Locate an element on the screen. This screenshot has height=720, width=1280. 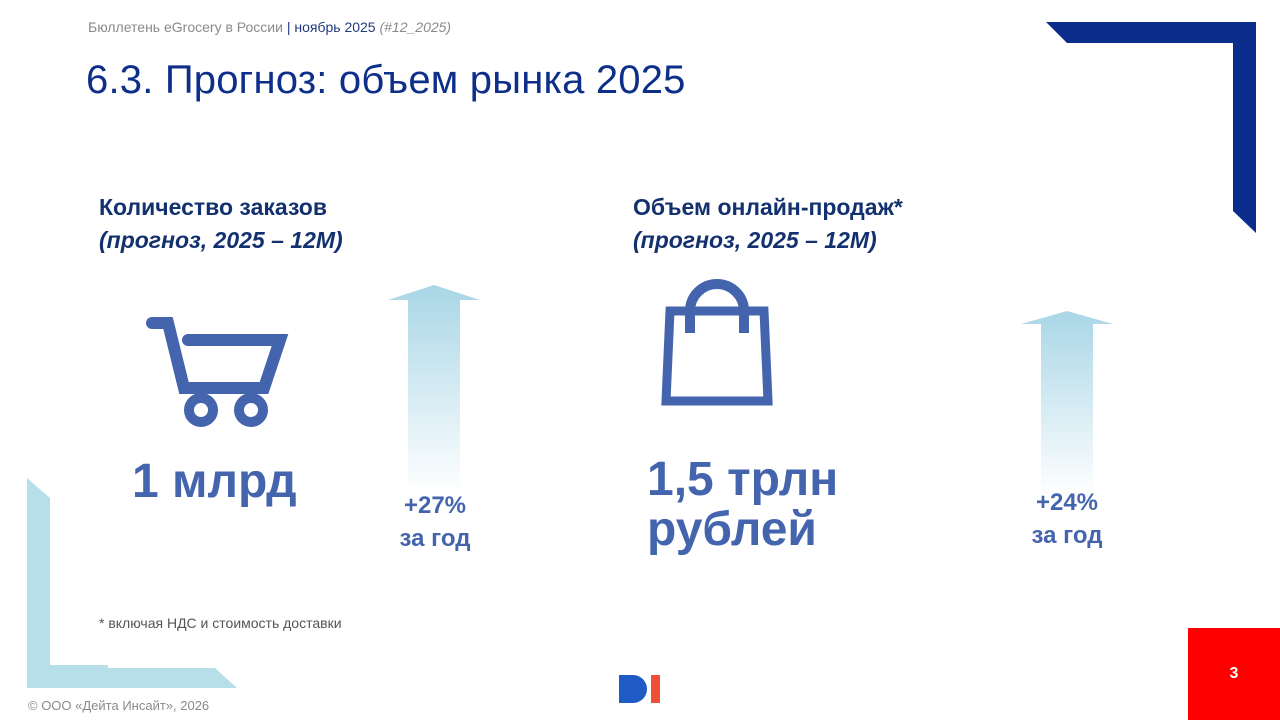
bulletin-name: Бюллетень eGrocery в России is located at coordinates (185, 27).